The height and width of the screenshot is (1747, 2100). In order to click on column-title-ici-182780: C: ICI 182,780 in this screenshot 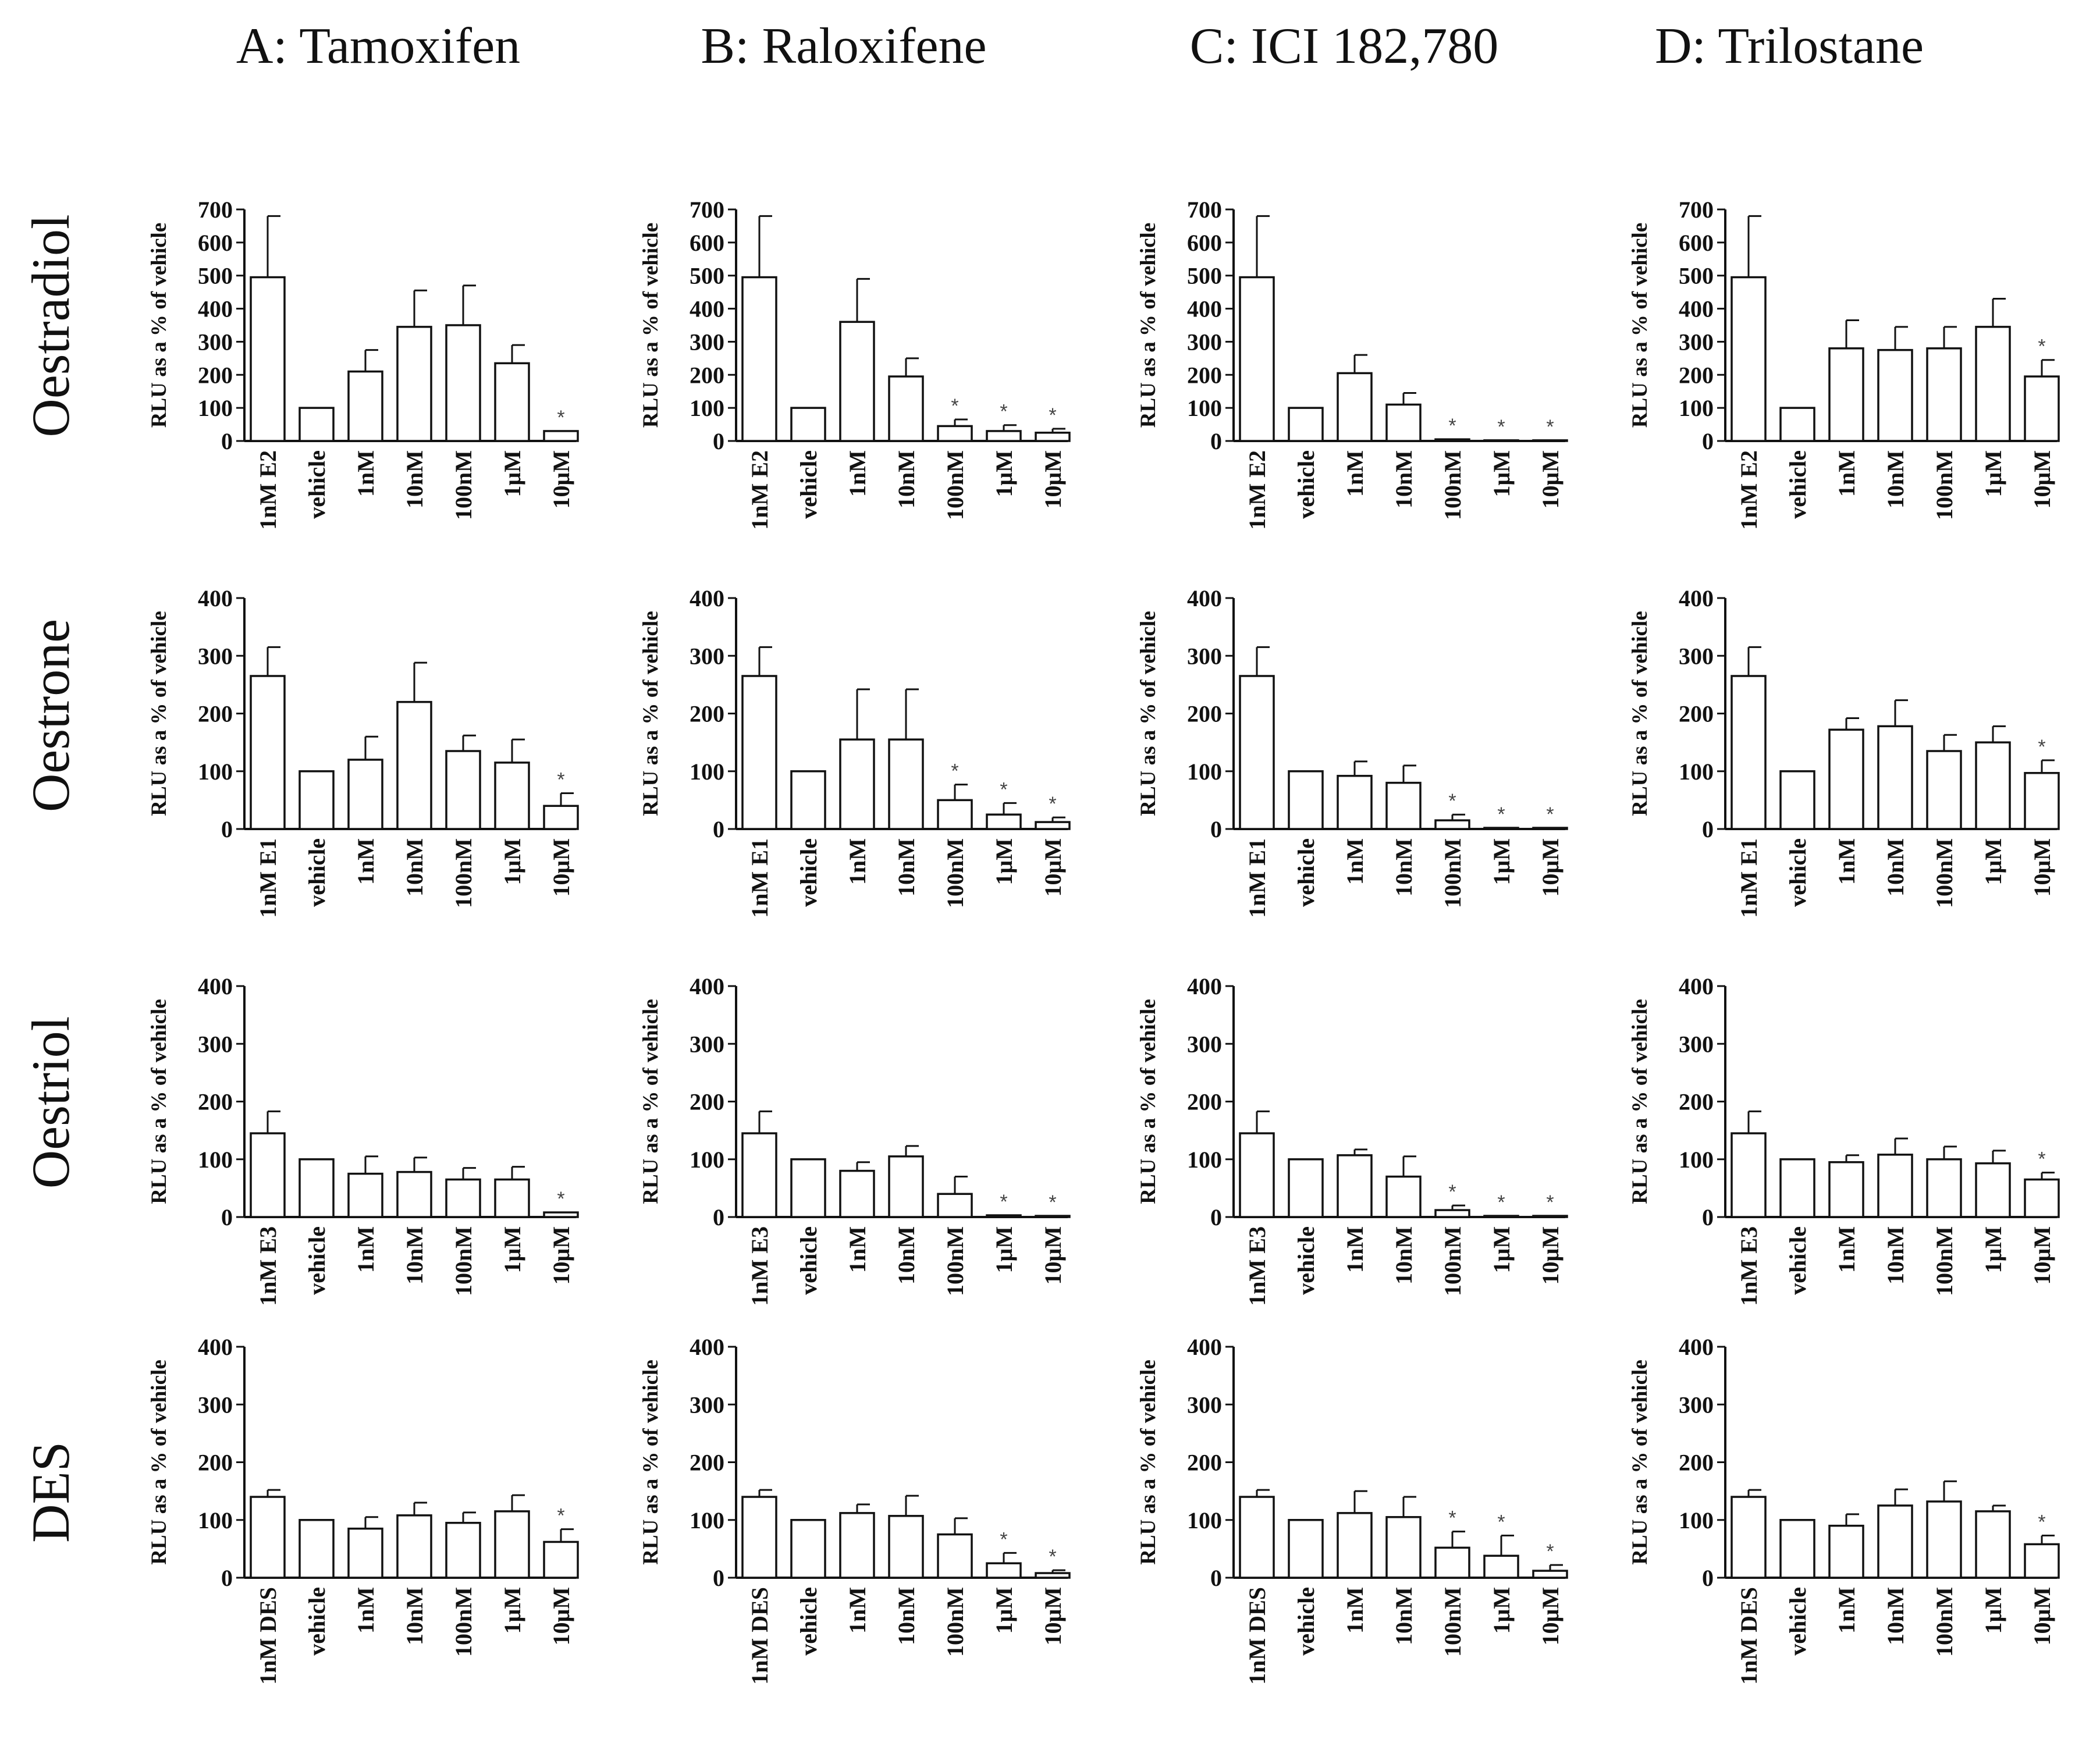, I will do `click(1344, 46)`.